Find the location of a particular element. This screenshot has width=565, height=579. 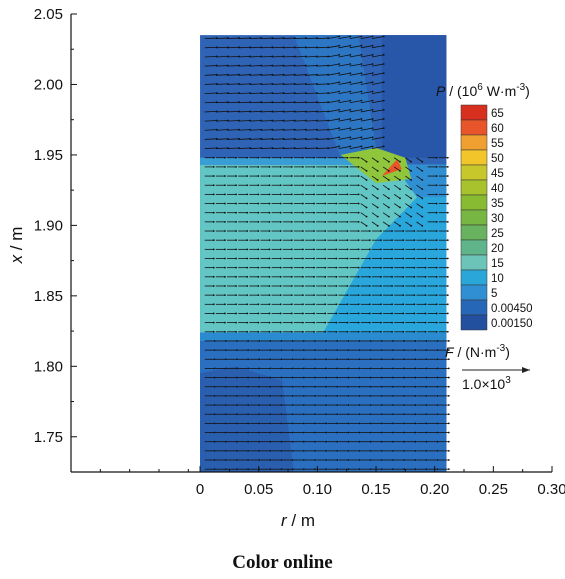

x-tick-label: 0 is located at coordinates (200, 489).